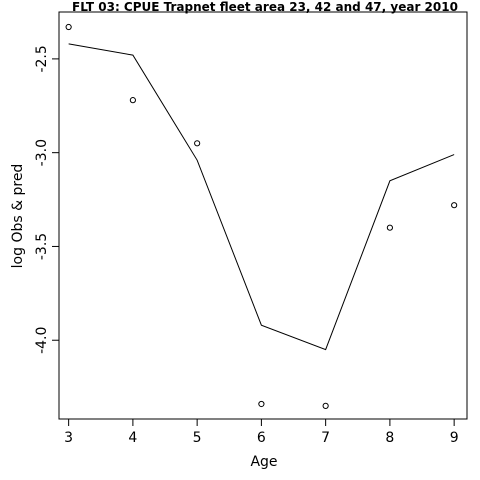 The width and height of the screenshot is (480, 480). Describe the element at coordinates (68, 438) in the screenshot. I see `x-tick-label: 3` at that location.